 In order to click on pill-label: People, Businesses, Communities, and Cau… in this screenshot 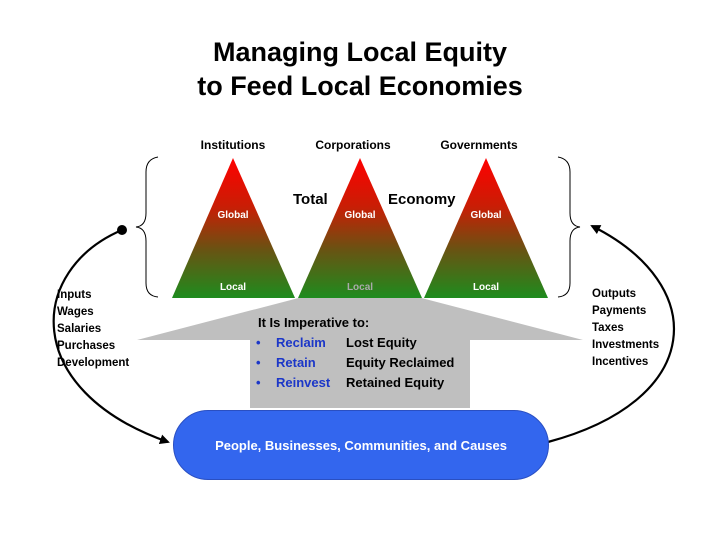, I will do `click(361, 445)`.